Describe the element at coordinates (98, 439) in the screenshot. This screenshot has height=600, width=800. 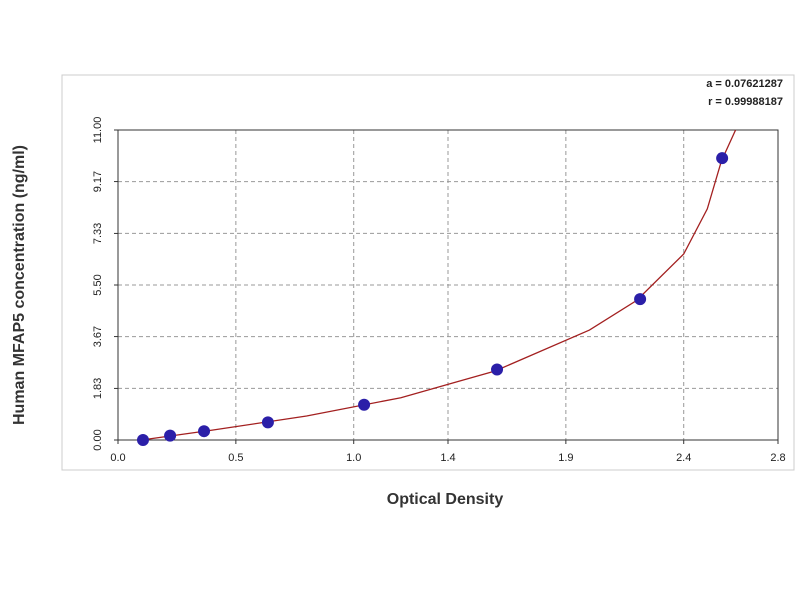
I see `y-tick-label: 0.00` at that location.